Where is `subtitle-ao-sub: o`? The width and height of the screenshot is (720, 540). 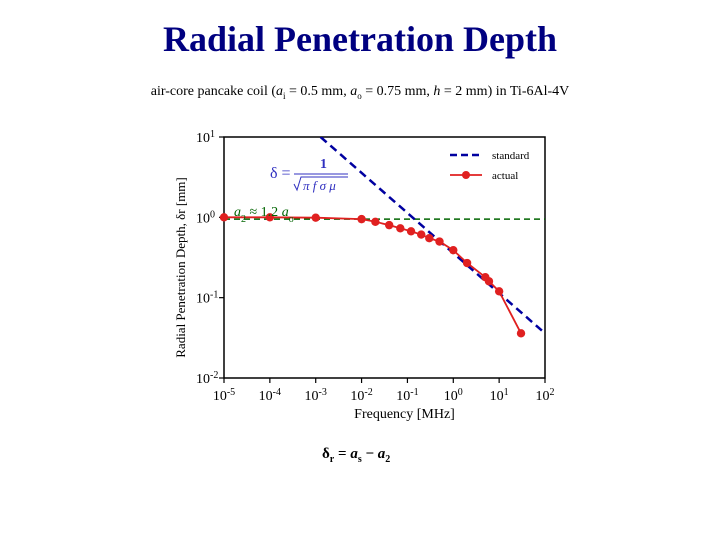
subtitle-ao-sub: o is located at coordinates (359, 95).